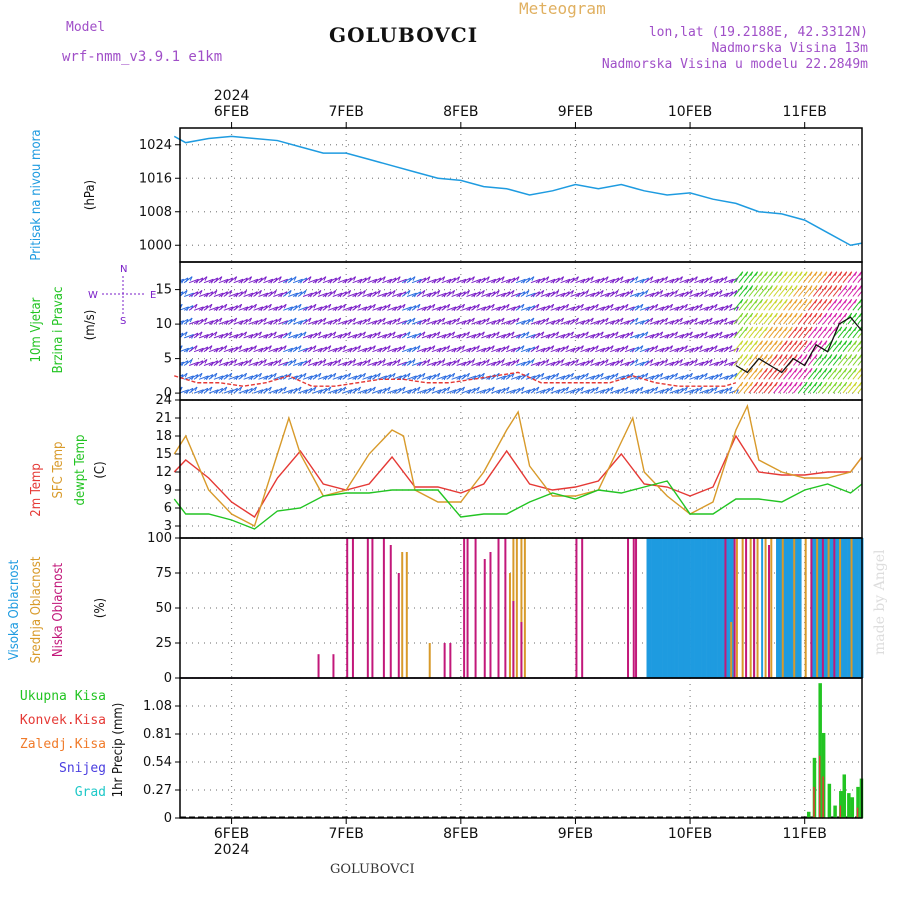  I want to click on cloud-unit: (%), so click(100, 608).